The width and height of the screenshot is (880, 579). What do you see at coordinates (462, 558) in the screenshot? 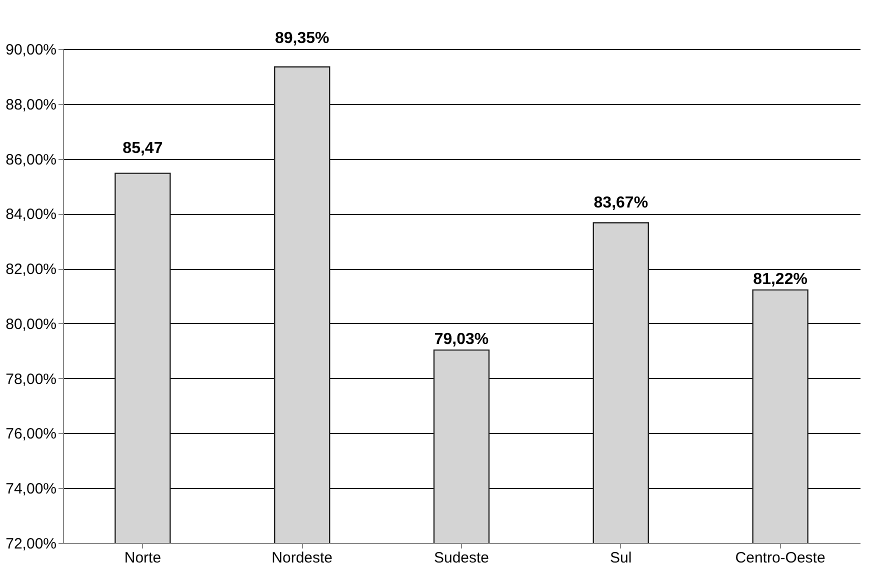
I see `x-tick-label: Sudeste` at bounding box center [462, 558].